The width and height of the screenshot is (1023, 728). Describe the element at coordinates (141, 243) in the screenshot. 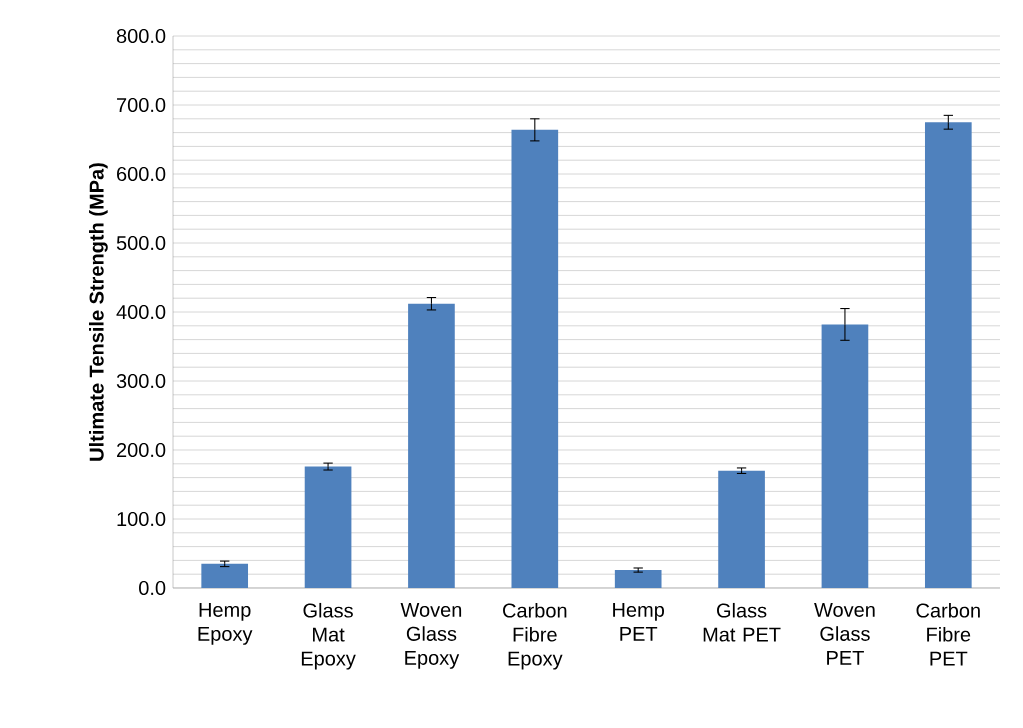

I see `y-tick-label: 500.0` at that location.